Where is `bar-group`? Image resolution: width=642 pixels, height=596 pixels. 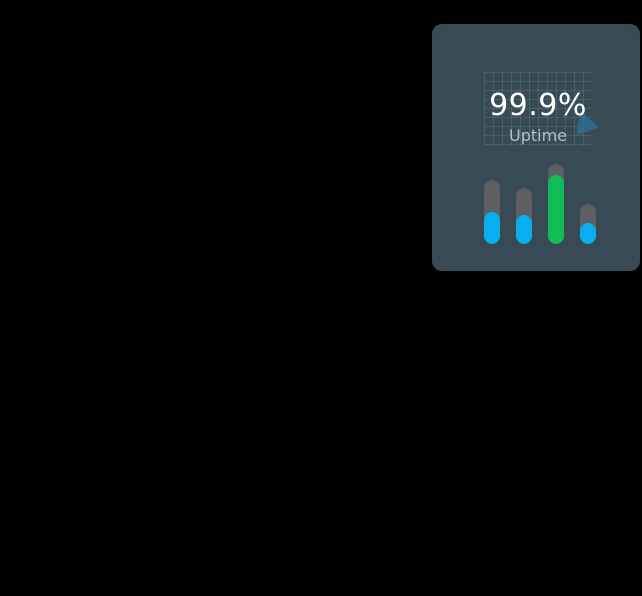
bar-group is located at coordinates (536, 147).